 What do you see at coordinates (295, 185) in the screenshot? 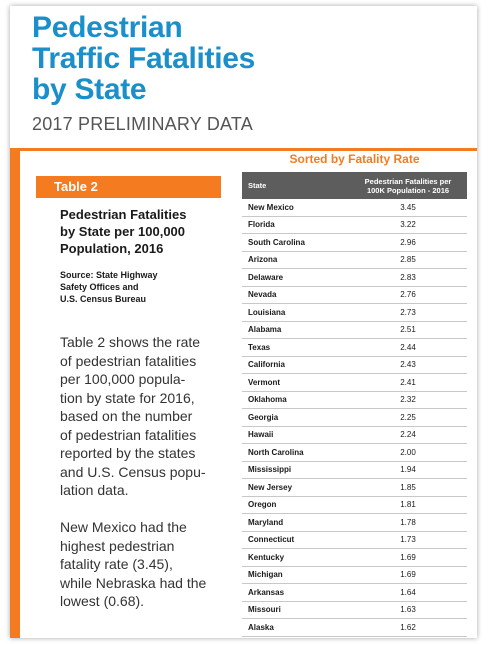
I see `state-column-header: State` at bounding box center [295, 185].